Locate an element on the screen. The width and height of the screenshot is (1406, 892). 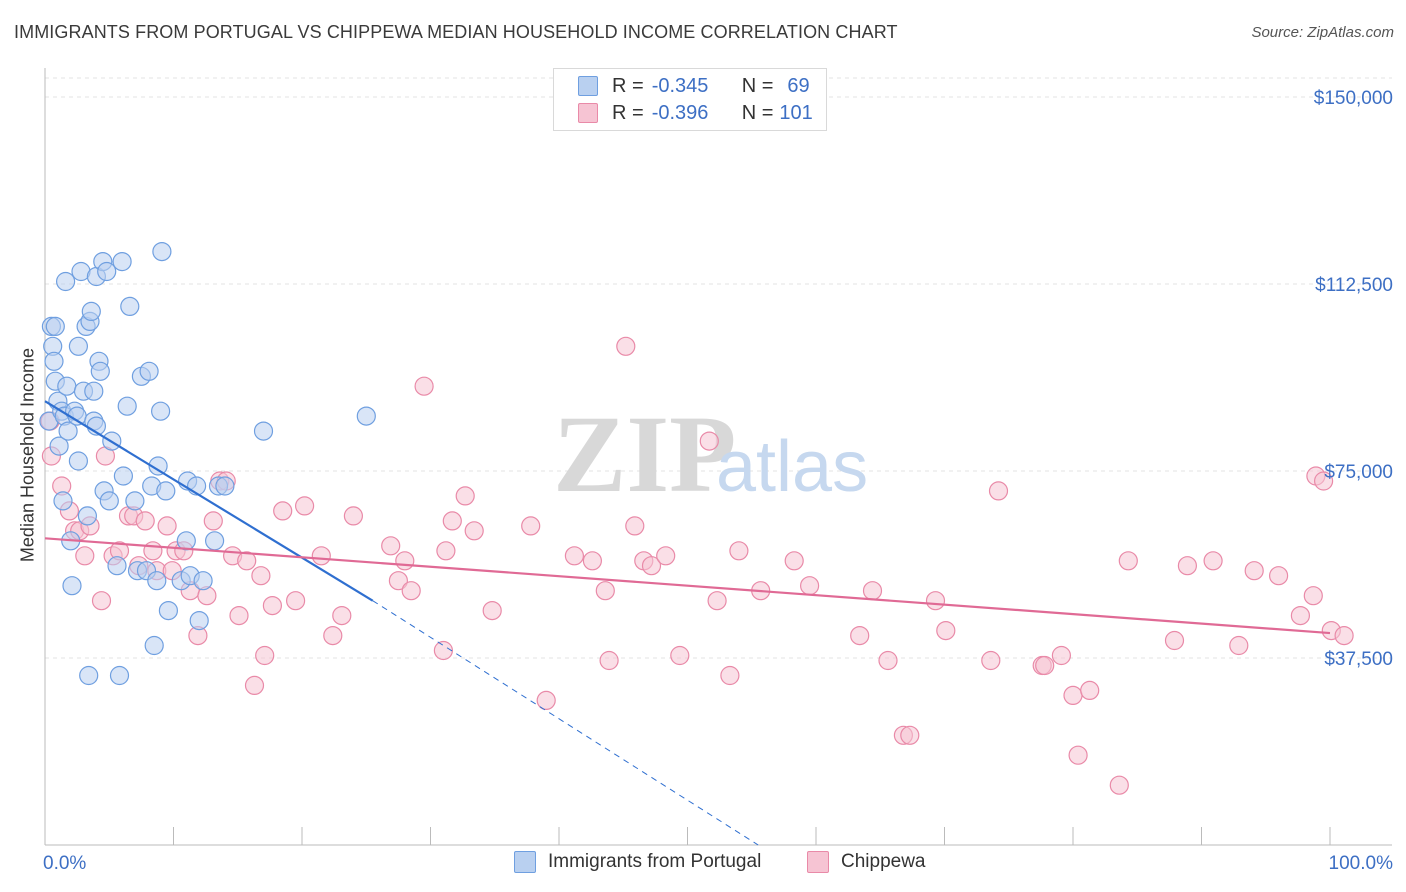
correlation-legend: R = -0.345 N = 69 R = -0.396 N = 101 is located at coordinates (690, 99).